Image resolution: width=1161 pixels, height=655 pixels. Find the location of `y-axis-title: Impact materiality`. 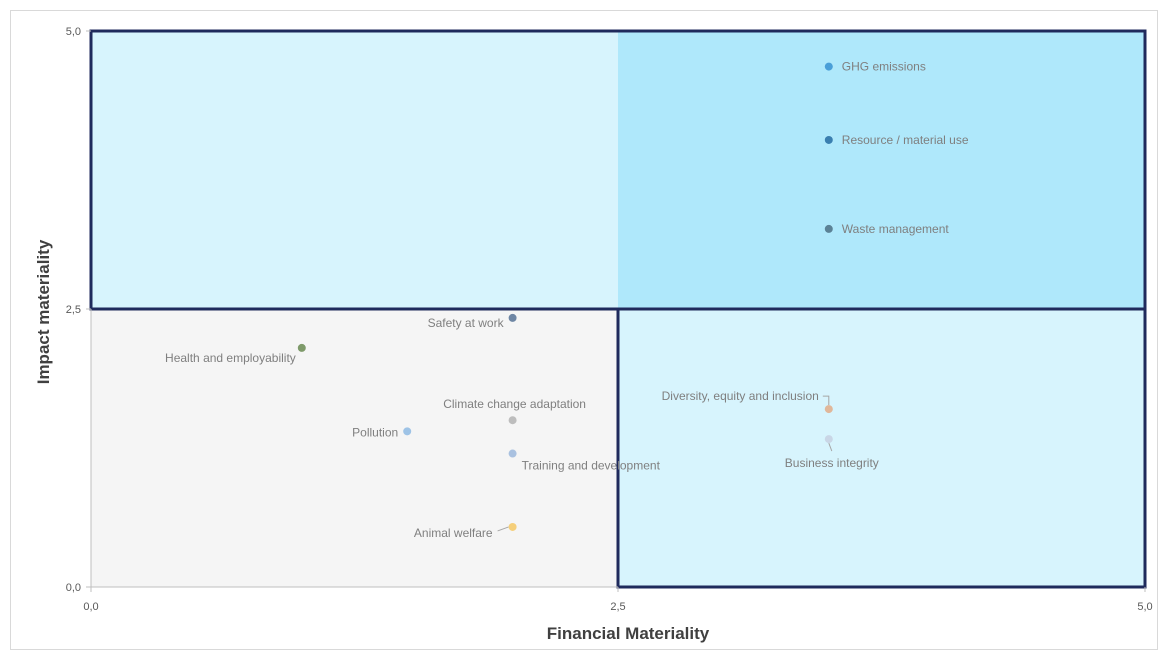

y-axis-title: Impact materiality is located at coordinates (43, 311).